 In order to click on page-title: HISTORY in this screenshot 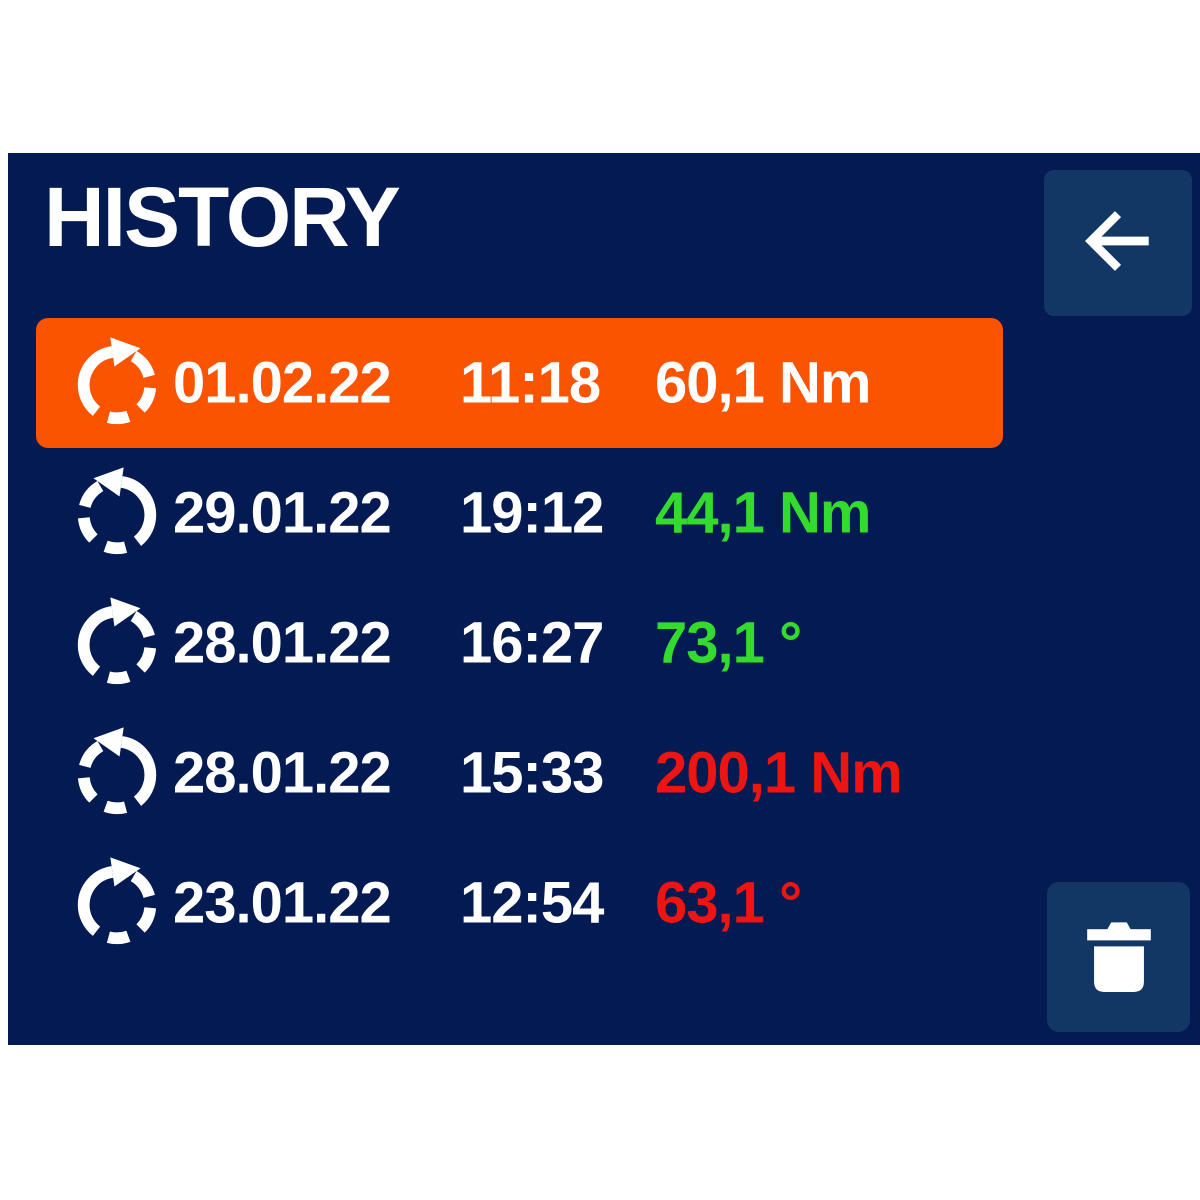, I will do `click(222, 217)`.